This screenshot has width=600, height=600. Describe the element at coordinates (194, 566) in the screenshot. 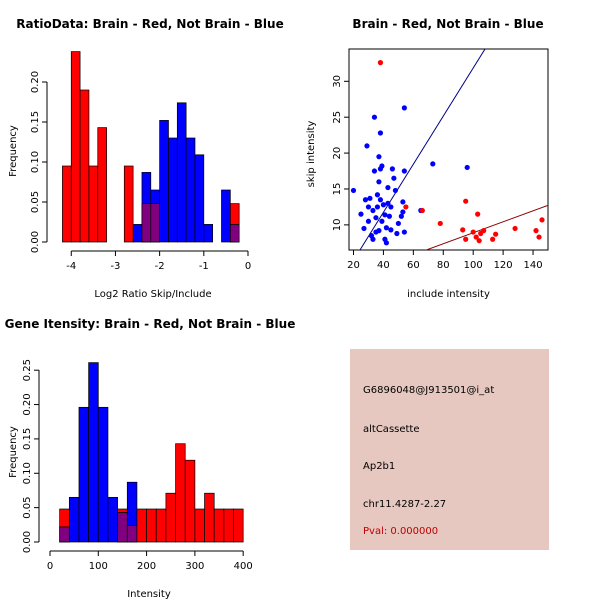

I see `intensity-x-tick-label: 300` at that location.